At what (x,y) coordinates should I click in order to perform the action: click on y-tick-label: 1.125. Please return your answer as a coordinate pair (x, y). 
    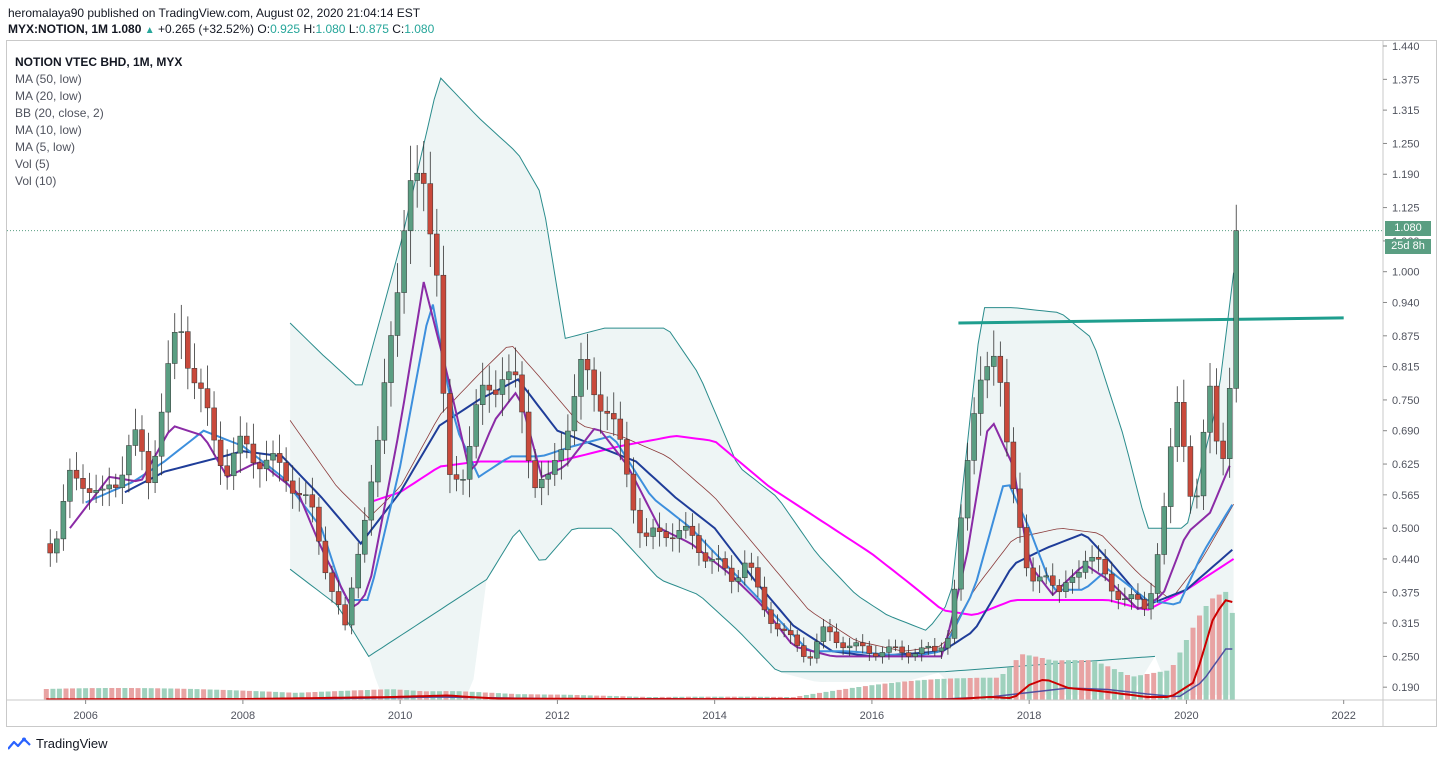
    Looking at the image, I should click on (1406, 209).